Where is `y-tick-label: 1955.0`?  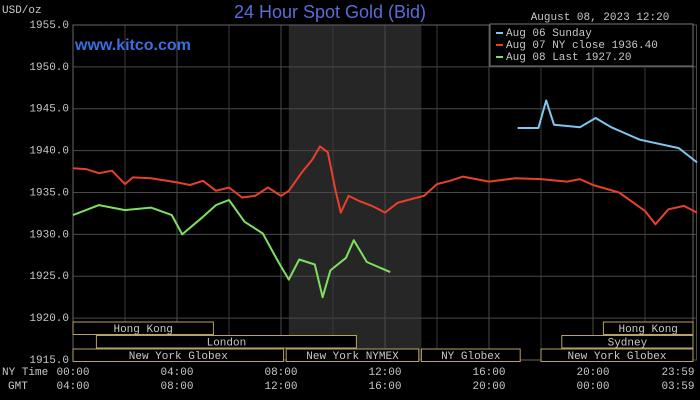
y-tick-label: 1955.0 is located at coordinates (49, 26).